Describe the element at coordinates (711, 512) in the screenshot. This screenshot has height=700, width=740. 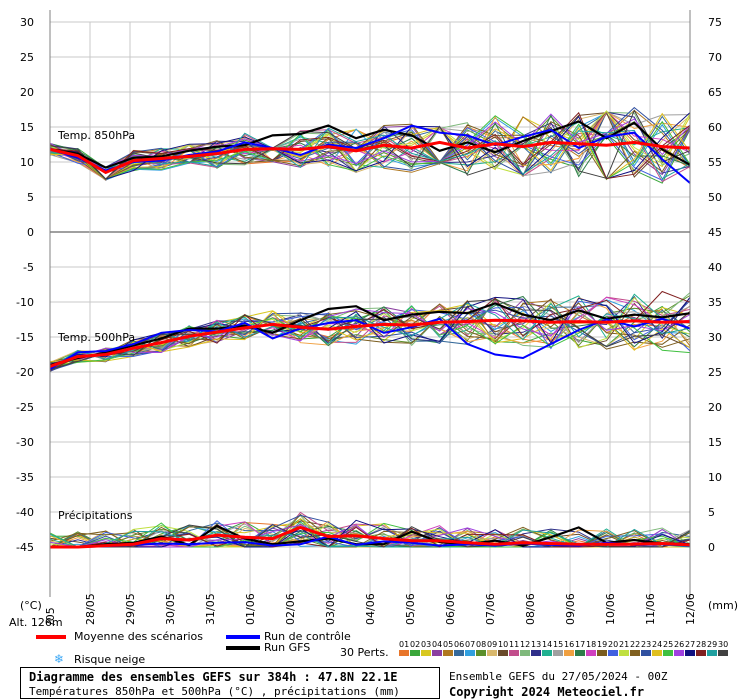
I see `right-tick-label-precip: 5` at that location.